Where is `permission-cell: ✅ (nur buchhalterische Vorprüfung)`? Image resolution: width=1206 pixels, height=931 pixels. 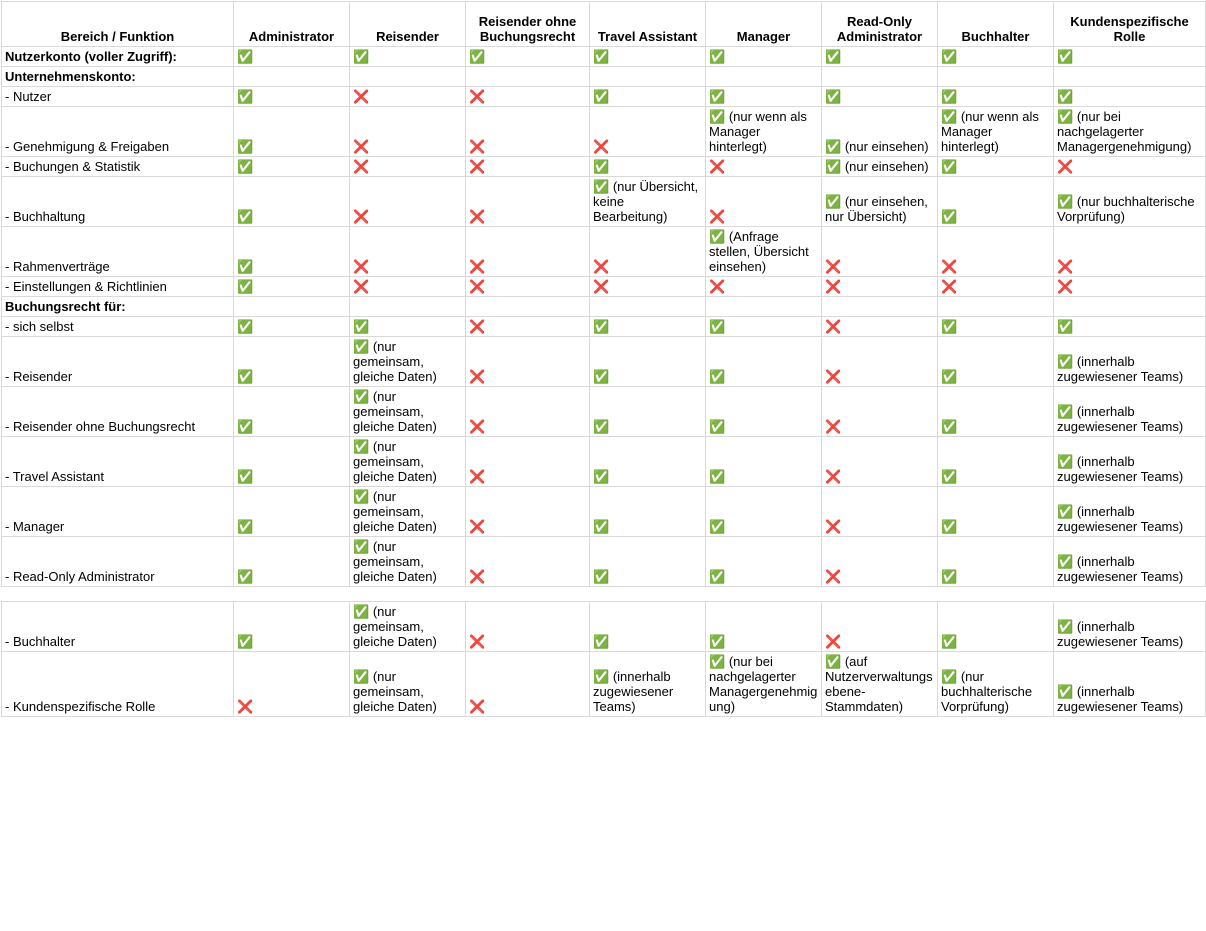
permission-cell: ✅ (nur buchhalterische Vorprüfung) is located at coordinates (995, 684).